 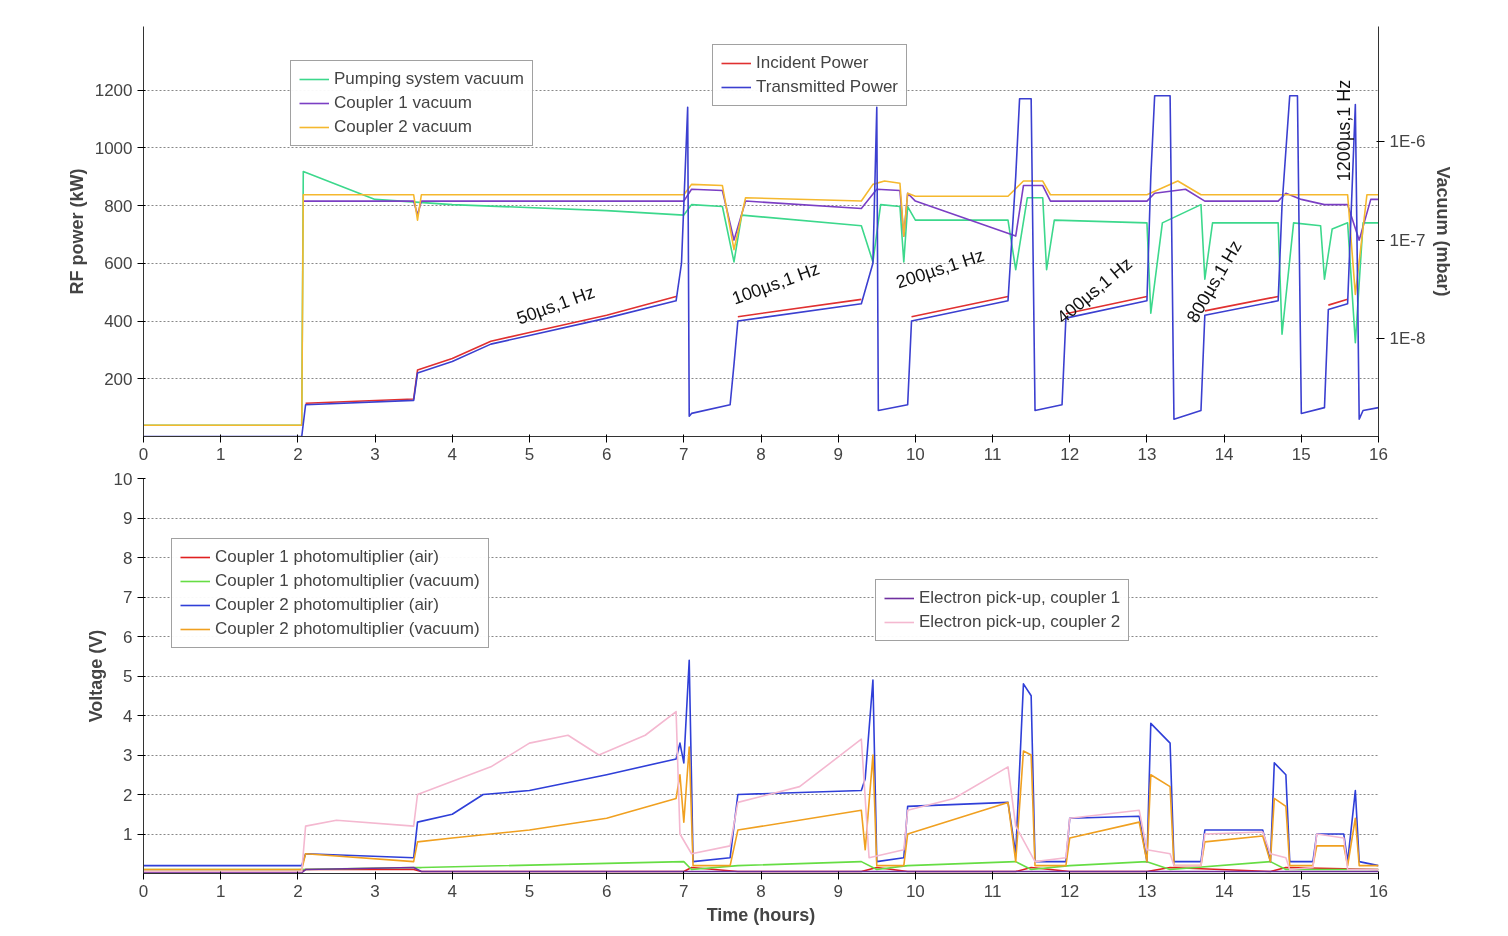 I want to click on y-tick-label: 200, so click(x=118, y=379).